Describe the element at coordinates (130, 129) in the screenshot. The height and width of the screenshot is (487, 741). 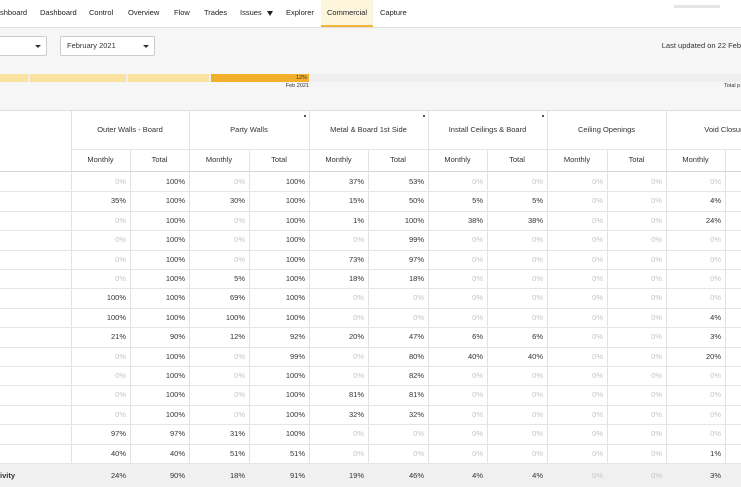
I see `group-header: Outer Walls - Board` at that location.